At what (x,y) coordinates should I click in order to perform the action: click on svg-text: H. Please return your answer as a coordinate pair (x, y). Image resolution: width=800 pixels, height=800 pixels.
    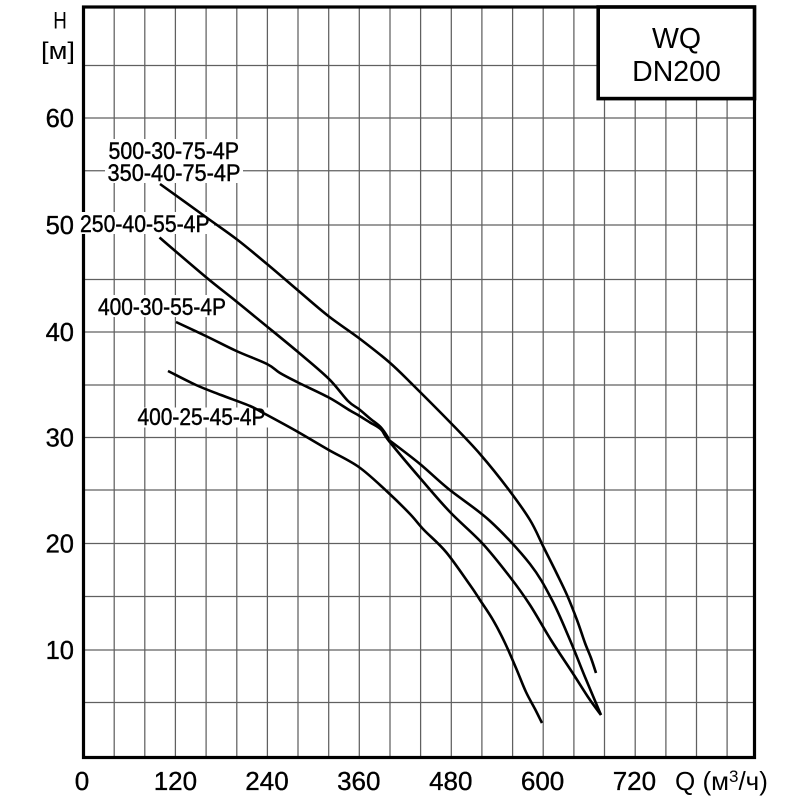
    Looking at the image, I should click on (60, 21).